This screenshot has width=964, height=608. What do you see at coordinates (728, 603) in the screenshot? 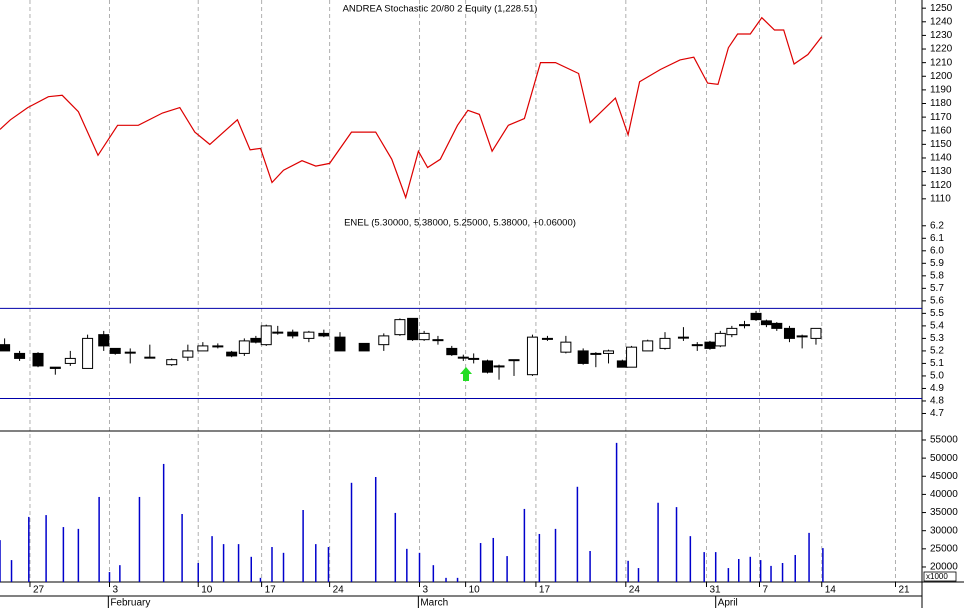
I see `month-label: April` at bounding box center [728, 603].